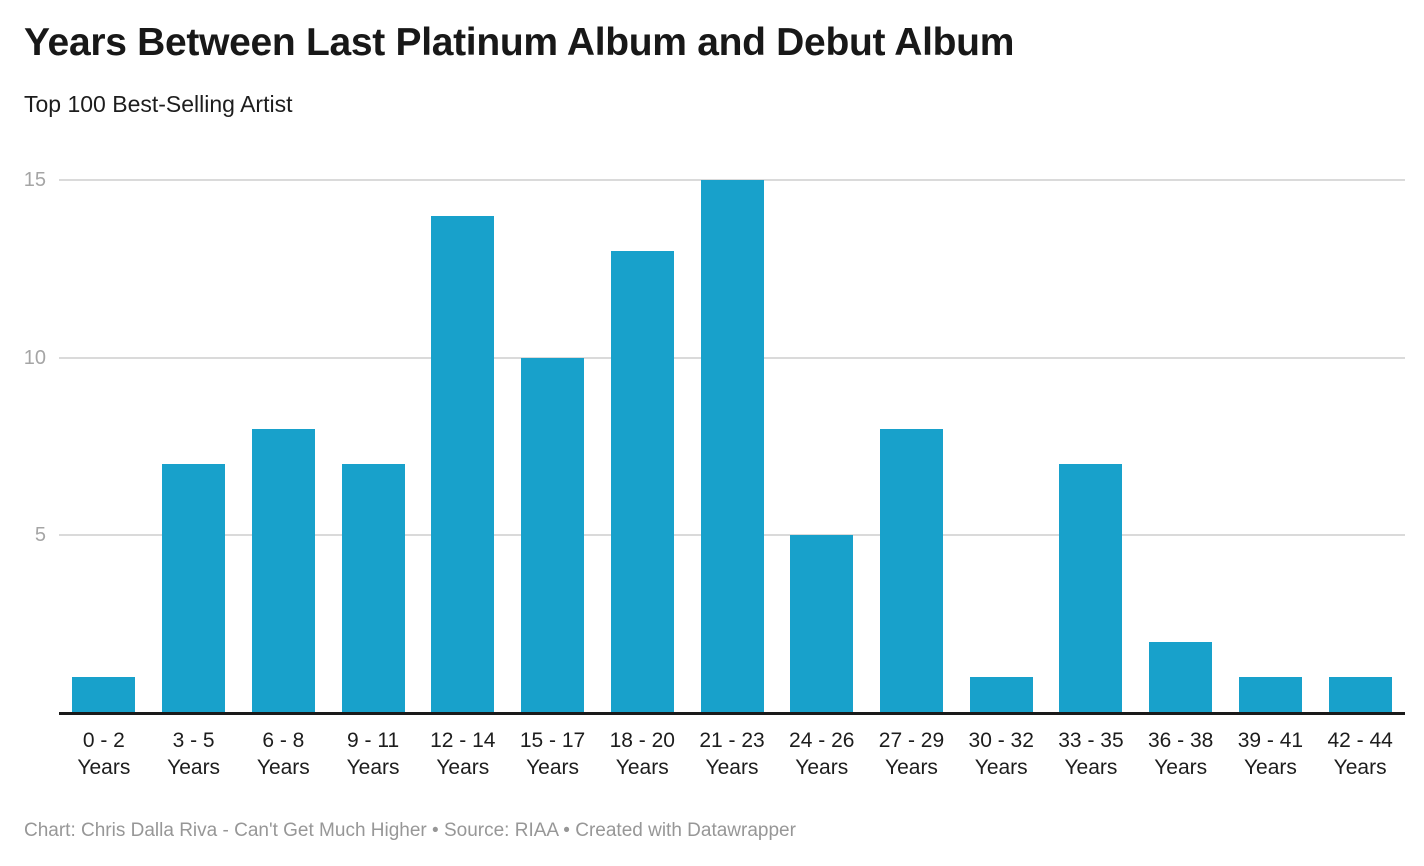 Image resolution: width=1424 pixels, height=866 pixels. I want to click on x-tick-label-range: 24 - 26, so click(822, 740).